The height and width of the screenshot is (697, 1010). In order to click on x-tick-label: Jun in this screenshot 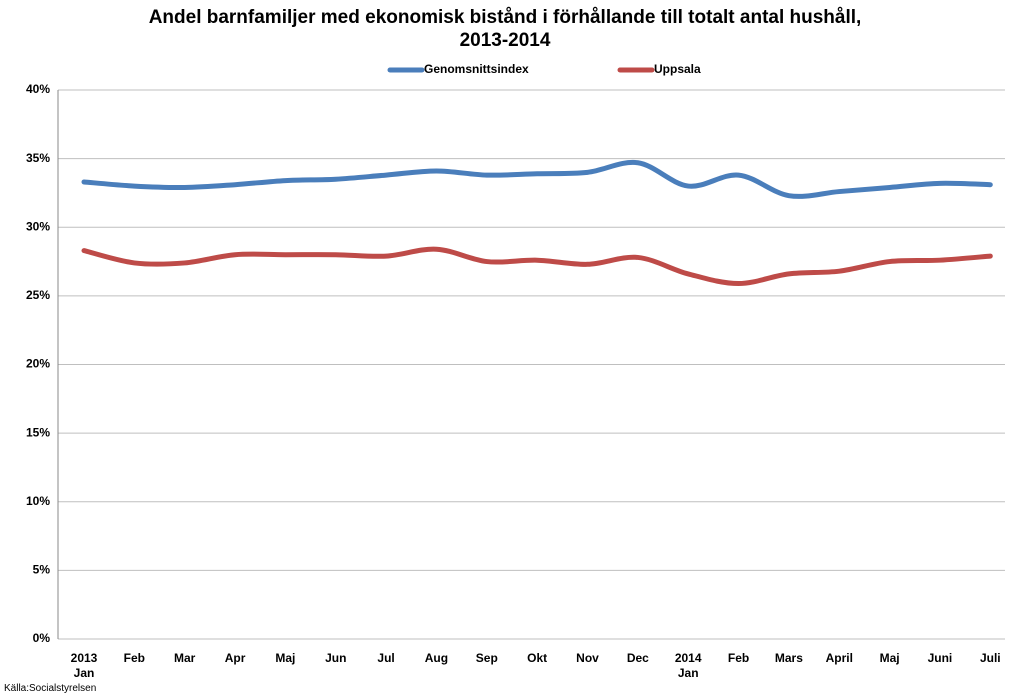, I will do `click(336, 658)`.